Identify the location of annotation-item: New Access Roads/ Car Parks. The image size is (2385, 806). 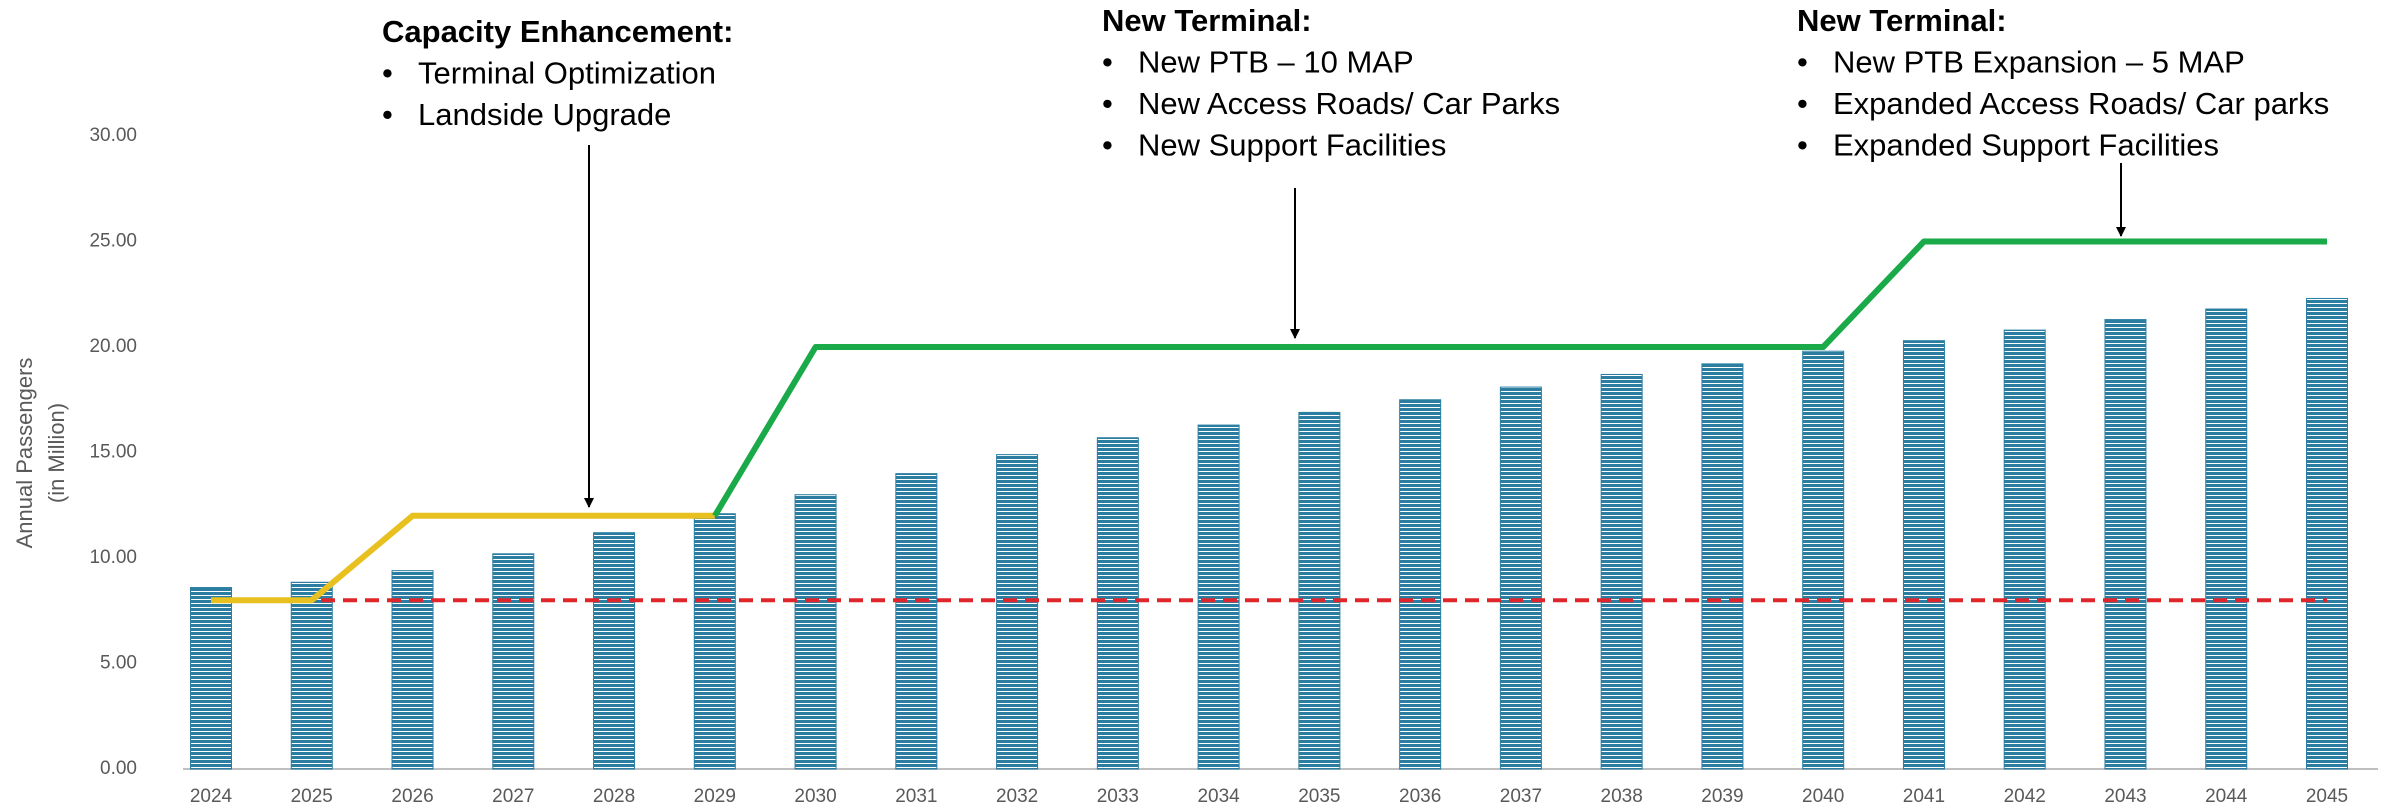
(1349, 103).